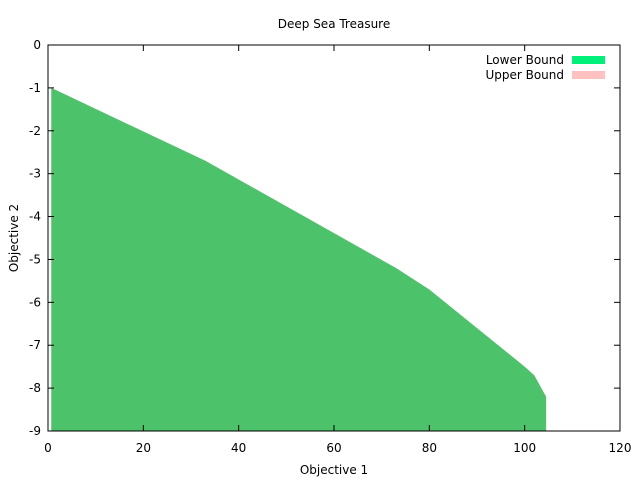  I want to click on x-axis-label: Objective 1, so click(334, 470).